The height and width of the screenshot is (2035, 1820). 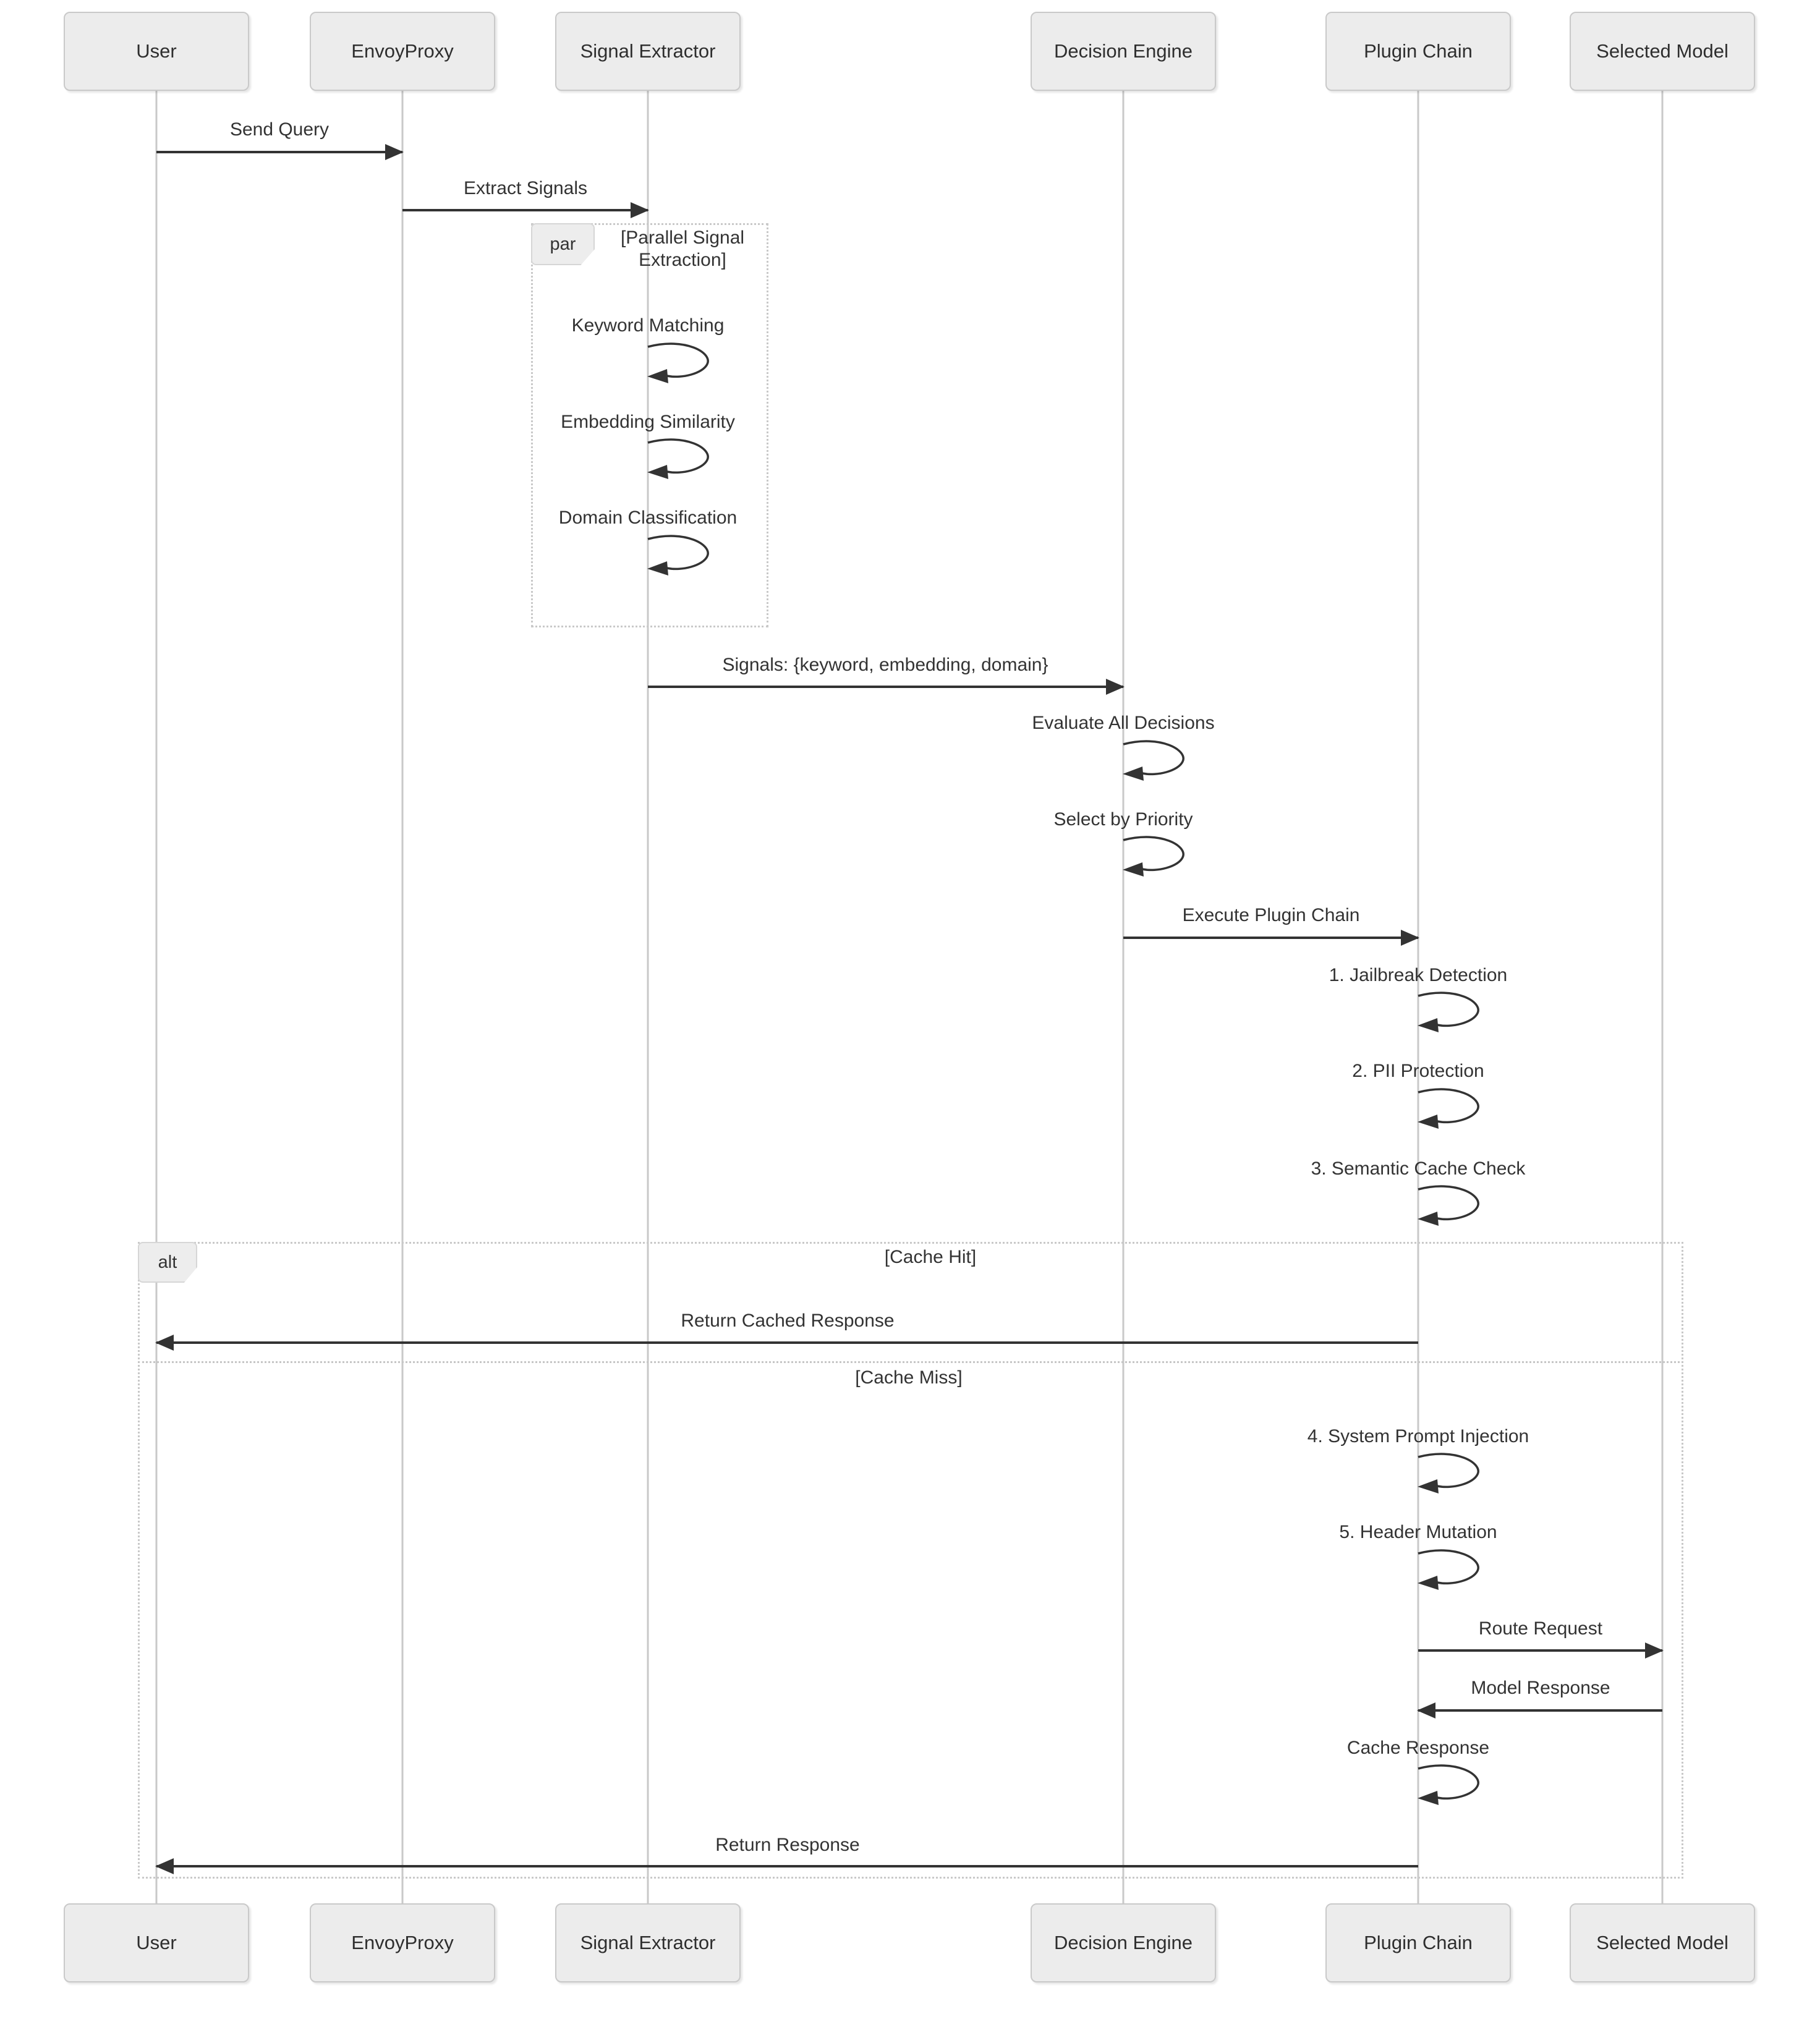 I want to click on message-send-query-arrow, so click(x=280, y=152).